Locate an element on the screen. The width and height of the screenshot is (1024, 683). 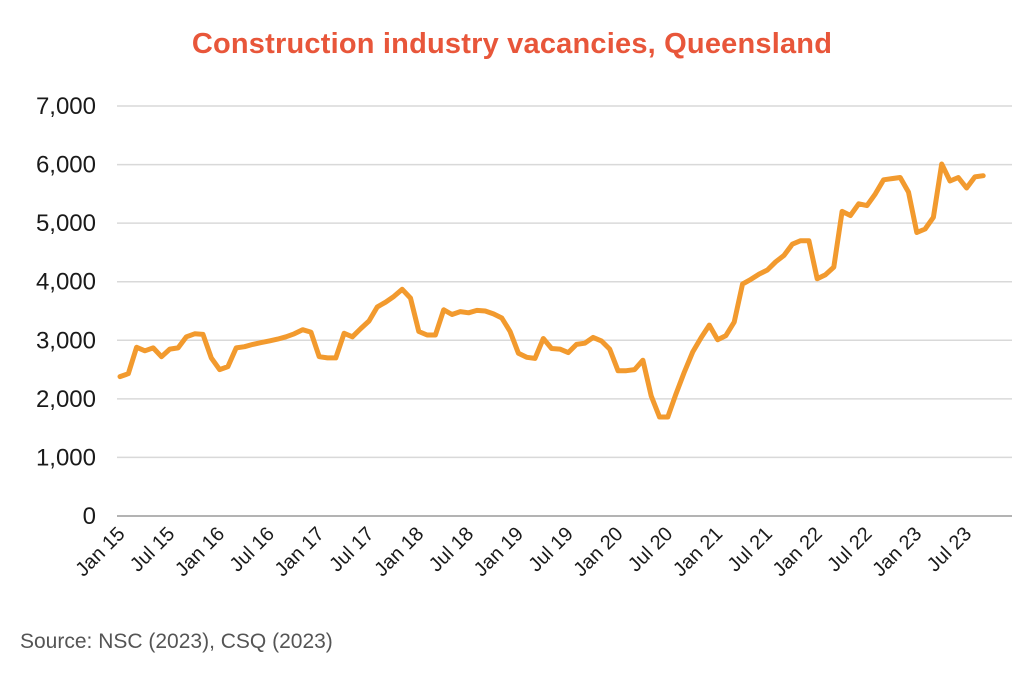
x-tick-label: Jan 22 is located at coordinates (798, 552).